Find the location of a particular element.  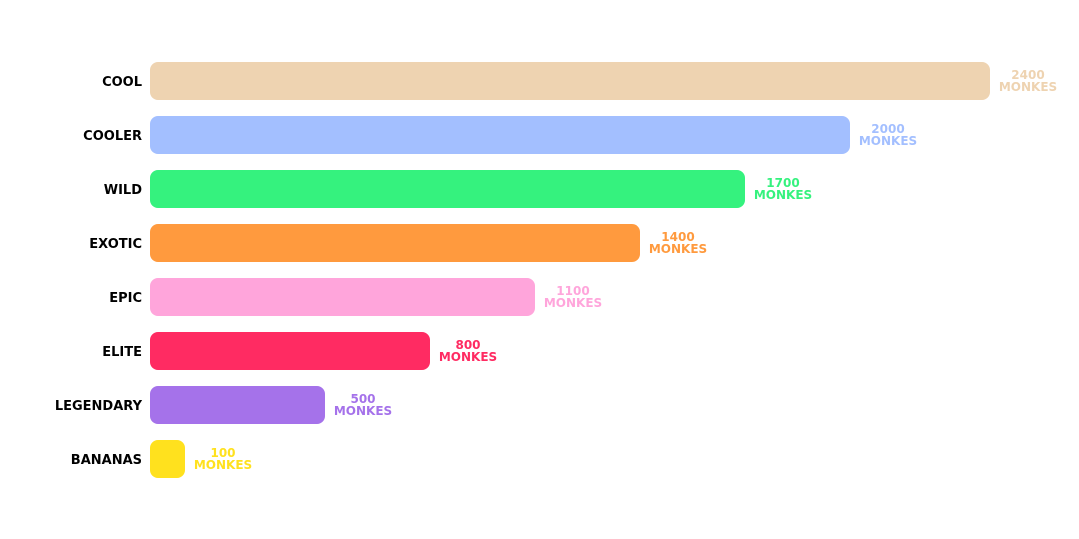

value-number: 100 is located at coordinates (222, 453).